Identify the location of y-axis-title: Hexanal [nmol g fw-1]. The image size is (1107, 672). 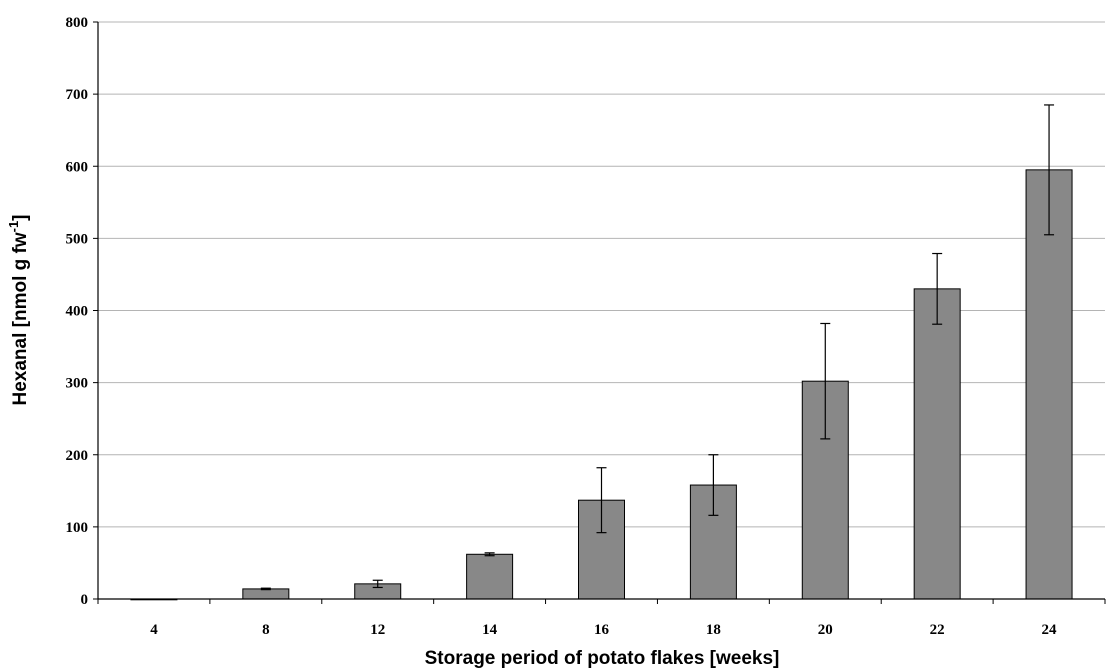
(18, 309).